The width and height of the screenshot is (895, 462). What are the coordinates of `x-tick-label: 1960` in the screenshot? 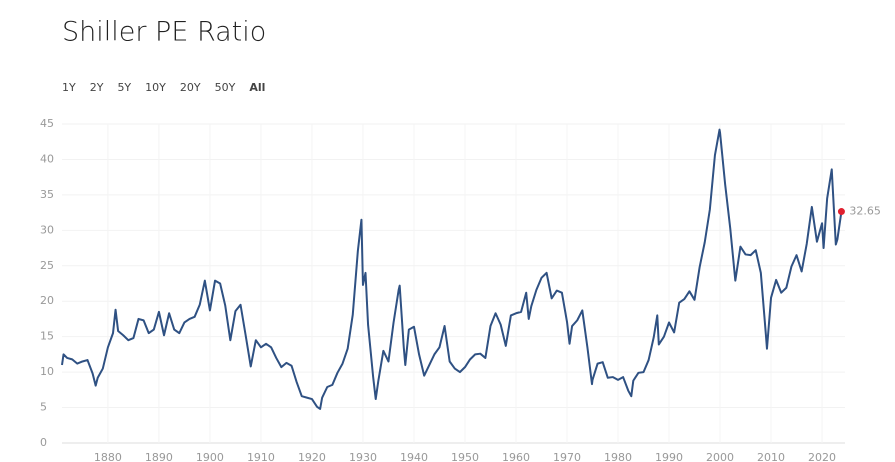 It's located at (516, 456).